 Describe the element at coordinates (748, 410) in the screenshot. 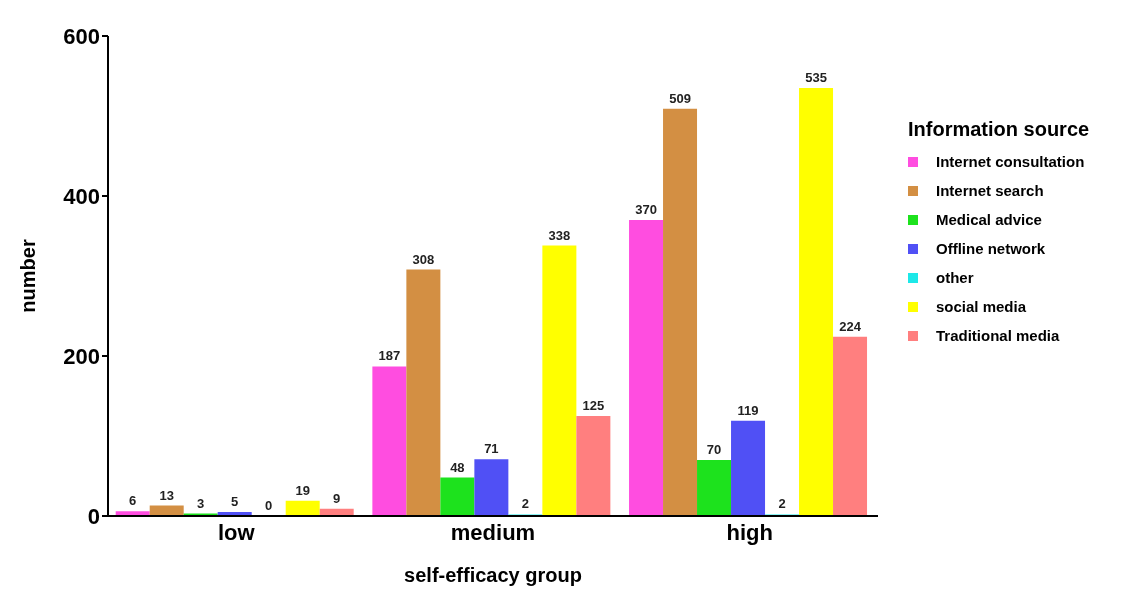

I see `data-label: 119` at that location.